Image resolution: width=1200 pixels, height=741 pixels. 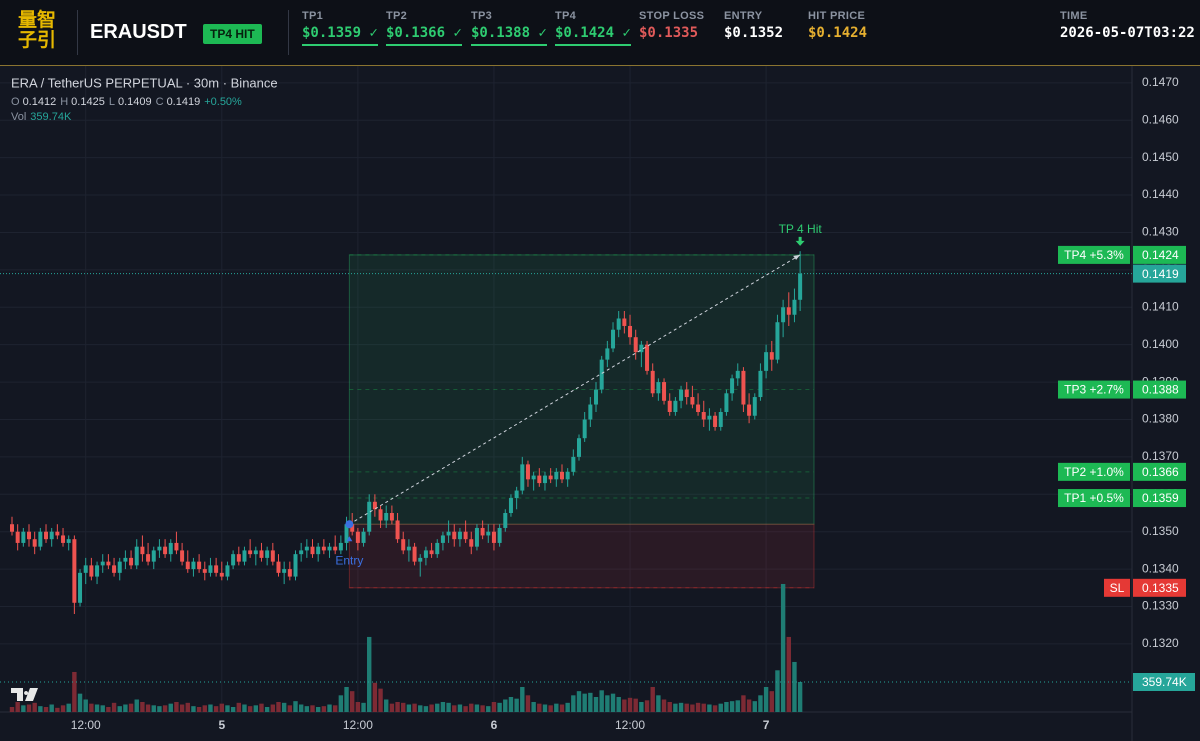 What do you see at coordinates (1164, 682) in the screenshot?
I see `volume-tag-label: 359.74K` at bounding box center [1164, 682].